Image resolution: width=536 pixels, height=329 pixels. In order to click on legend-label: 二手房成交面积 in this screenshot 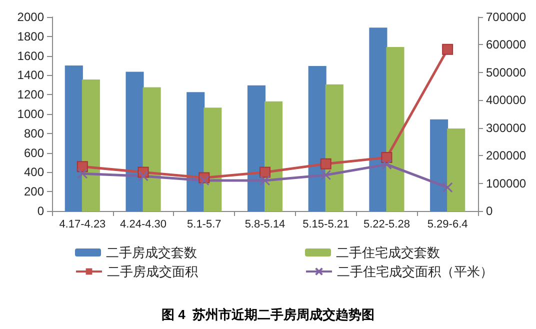, I will do `click(152, 271)`.